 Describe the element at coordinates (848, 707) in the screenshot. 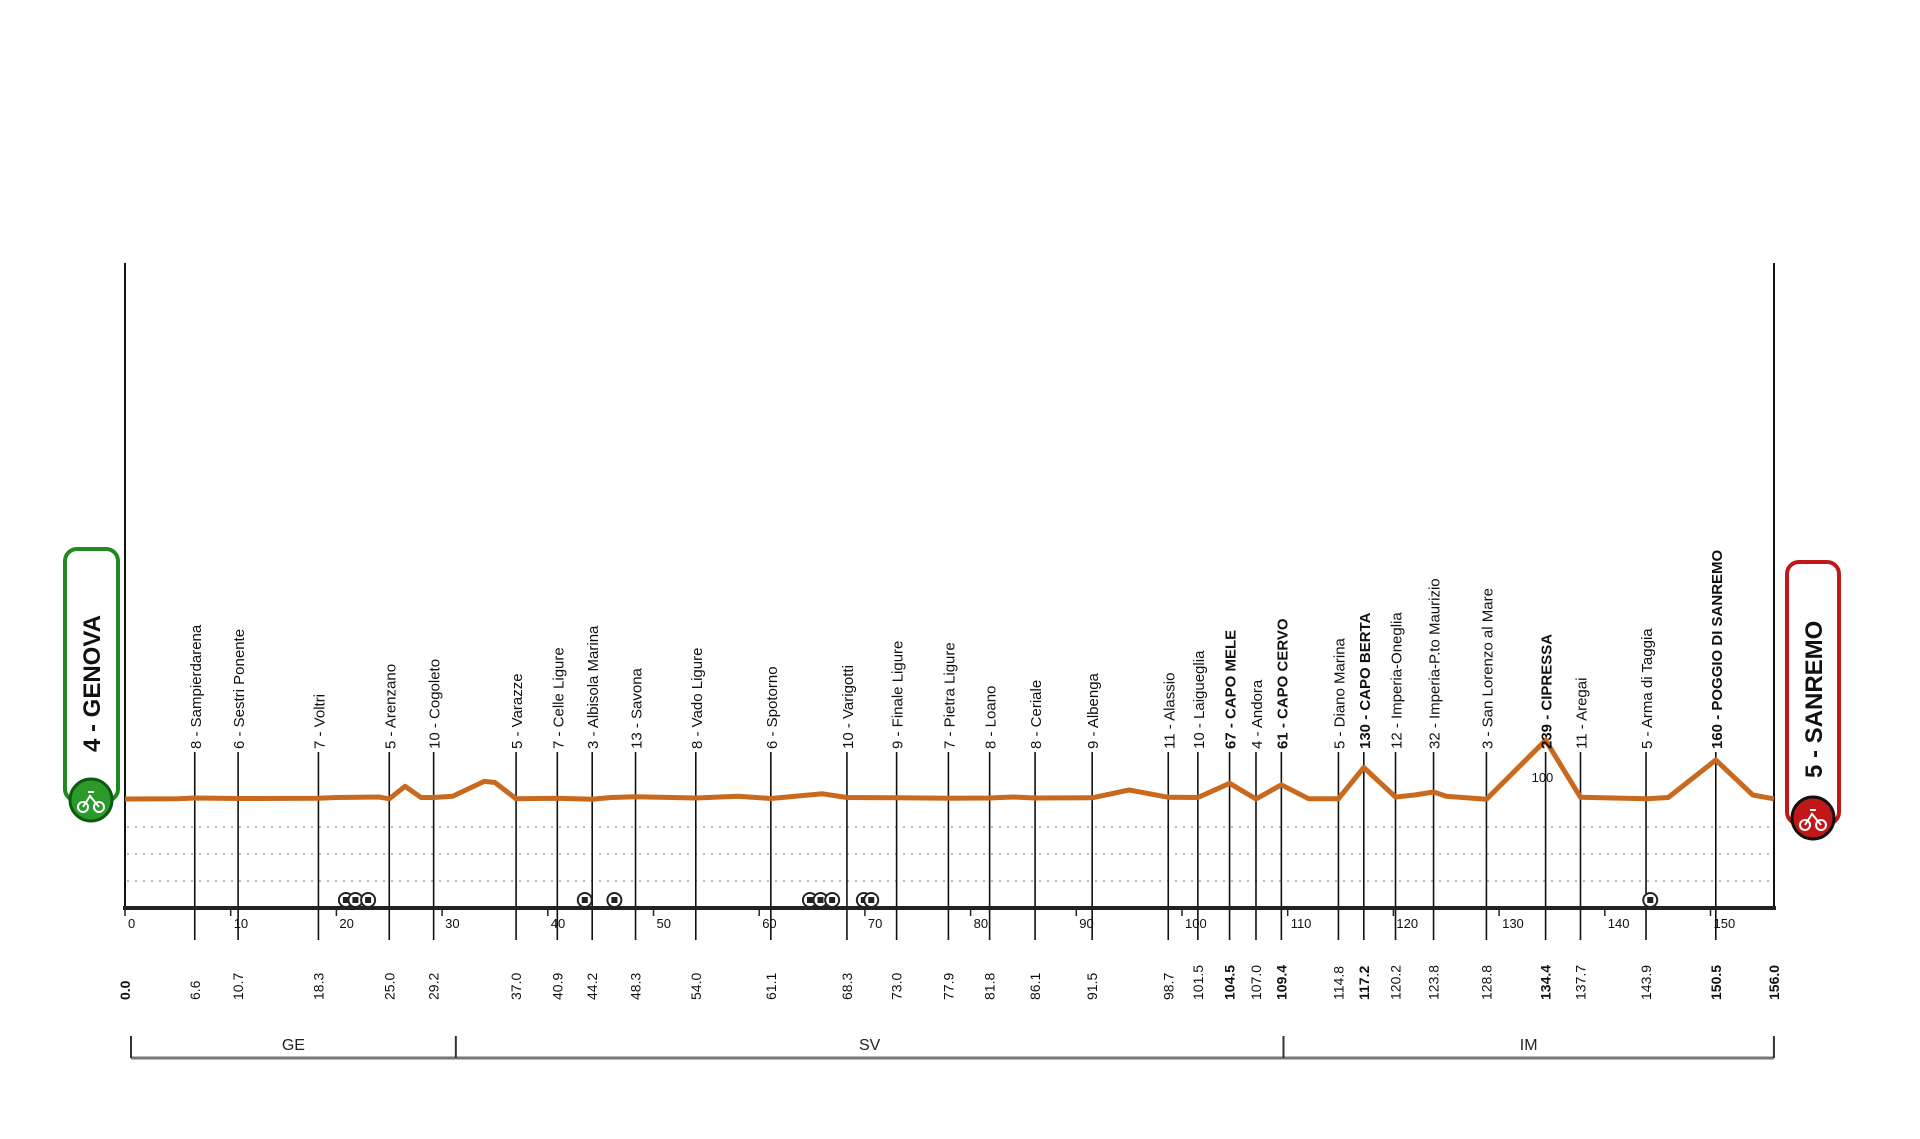

I see `checkpoint-label: 10 - Varigotti` at that location.